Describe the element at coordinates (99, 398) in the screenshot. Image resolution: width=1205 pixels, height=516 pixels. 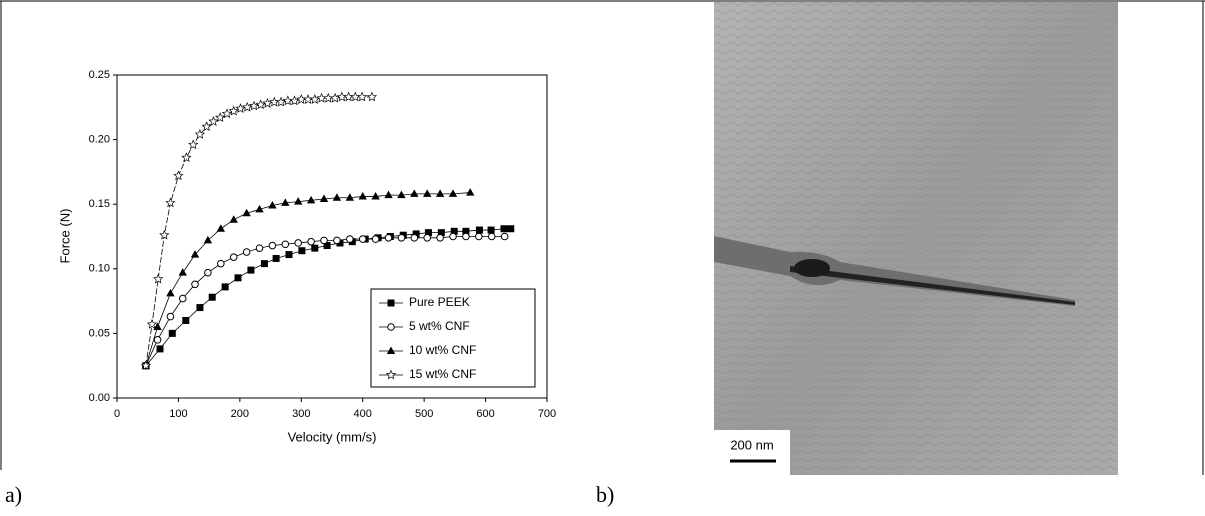
I see `y-tick-label: 0.00` at that location.